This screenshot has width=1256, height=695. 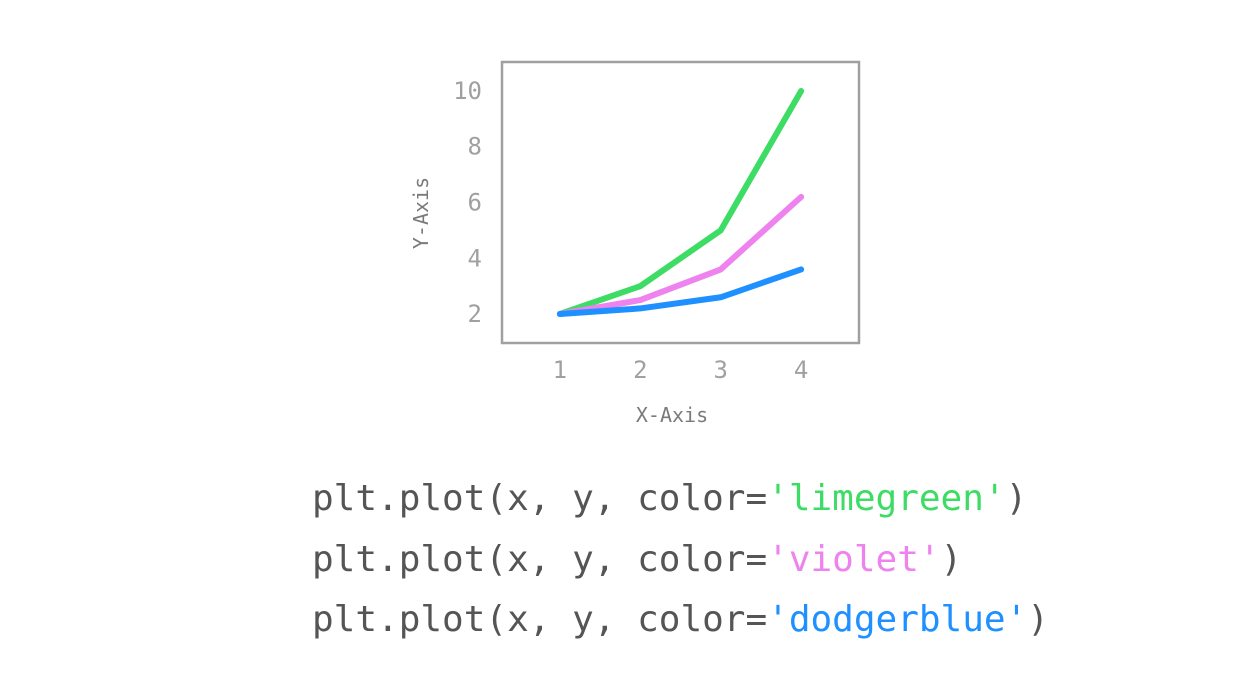 What do you see at coordinates (681, 370) in the screenshot?
I see `x-tick-labels: 1 2 3 4` at bounding box center [681, 370].